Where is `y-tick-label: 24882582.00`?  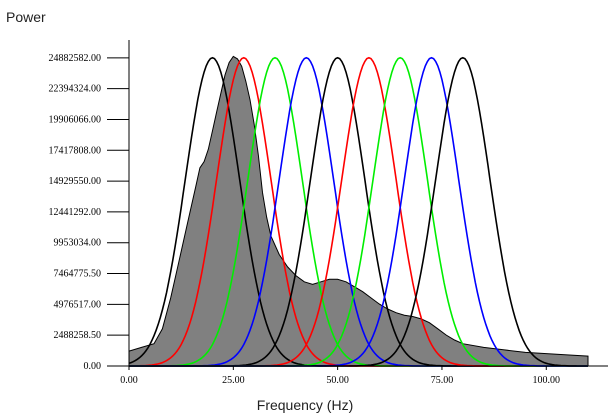 y-tick-label: 24882582.00 is located at coordinates (75, 58).